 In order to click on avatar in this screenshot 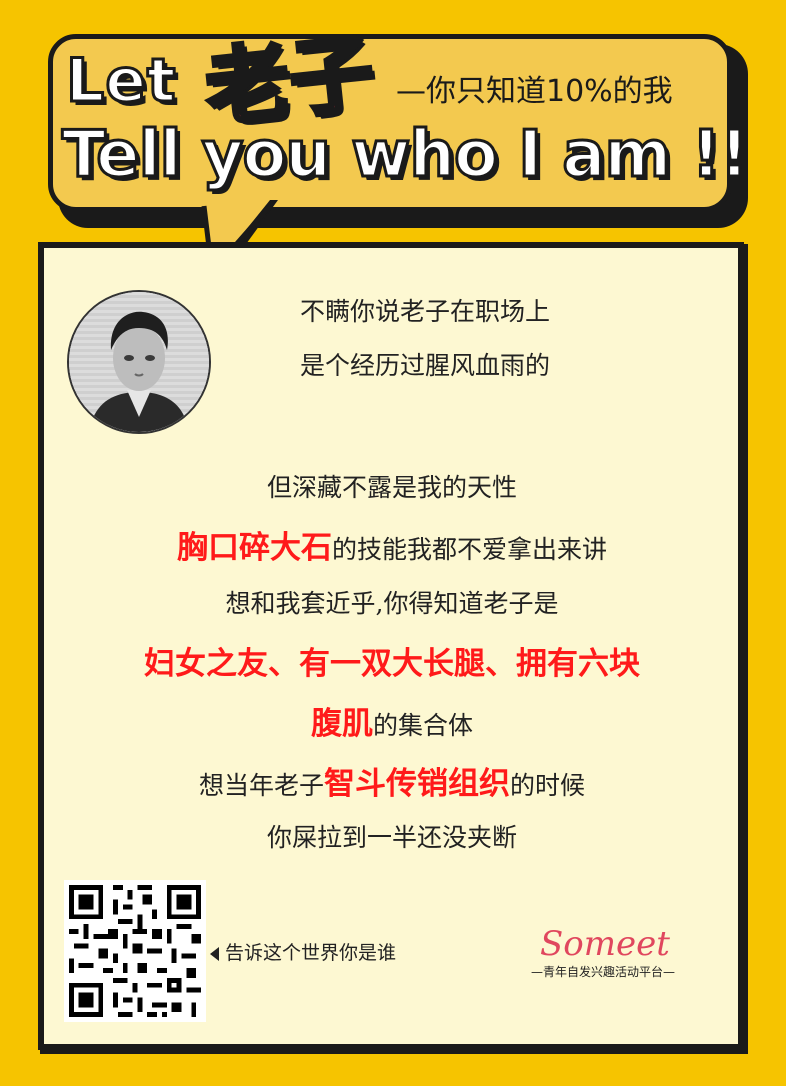, I will do `click(139, 362)`.